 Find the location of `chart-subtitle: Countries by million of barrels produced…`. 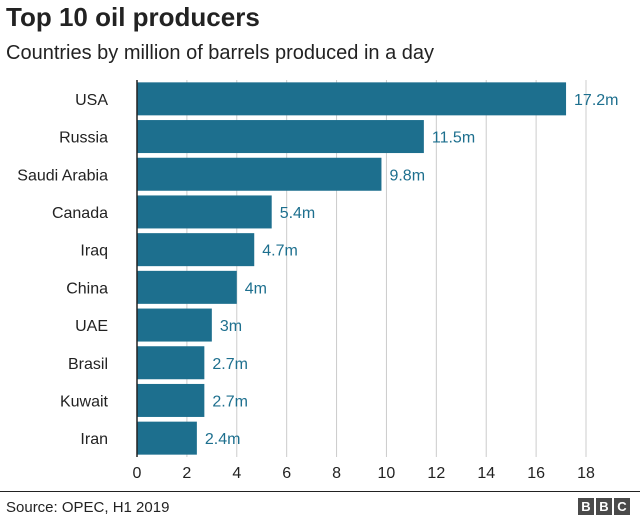

chart-subtitle: Countries by million of barrels produced… is located at coordinates (220, 53).